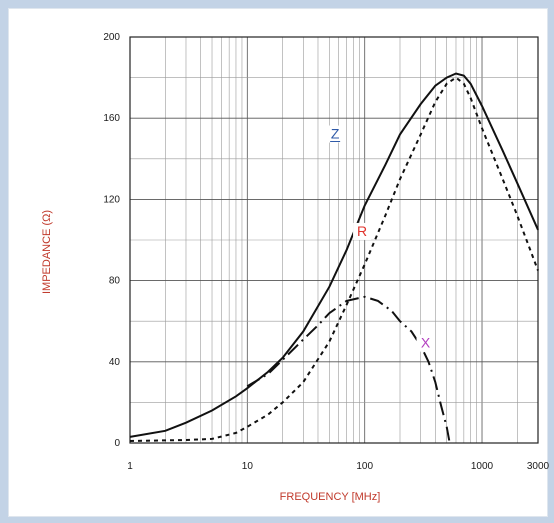  What do you see at coordinates (111, 37) in the screenshot?
I see `y-tick-label: 200` at bounding box center [111, 37].